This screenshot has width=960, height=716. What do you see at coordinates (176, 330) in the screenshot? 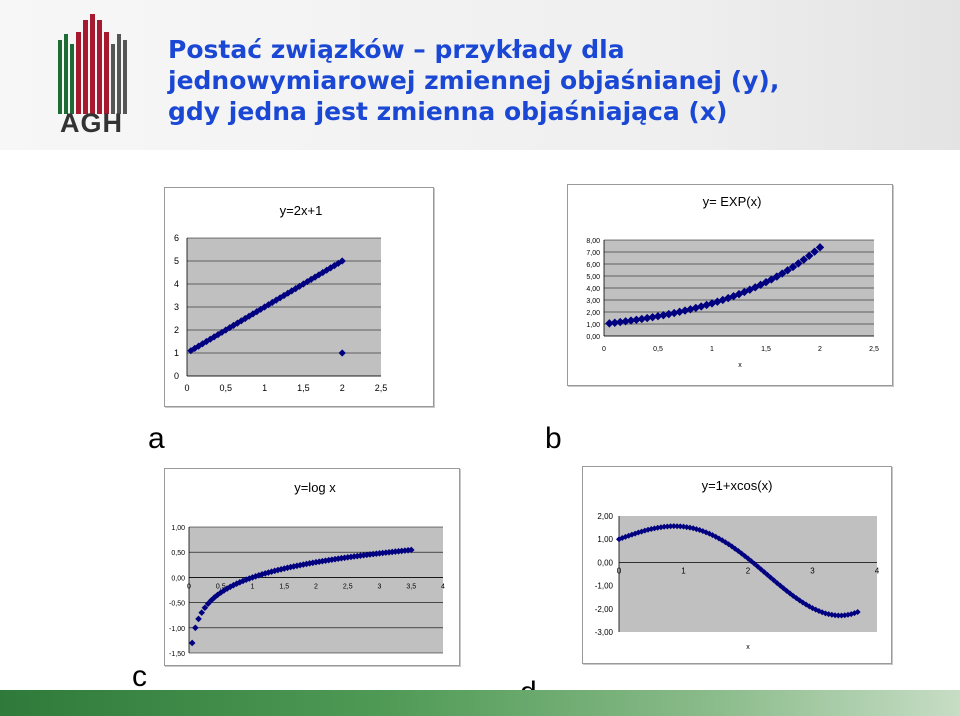
I see `y-tick-label-a: 2` at bounding box center [176, 330].